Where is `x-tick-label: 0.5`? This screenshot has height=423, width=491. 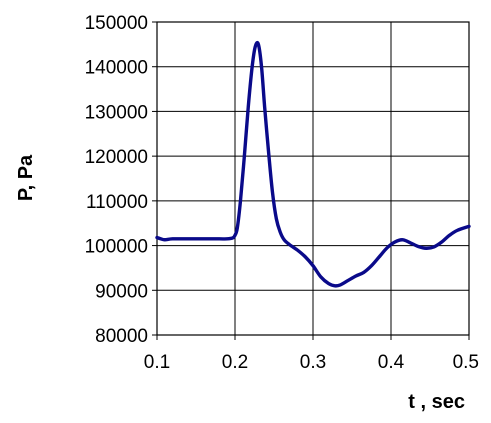
x-tick-label: 0.5 is located at coordinates (466, 362).